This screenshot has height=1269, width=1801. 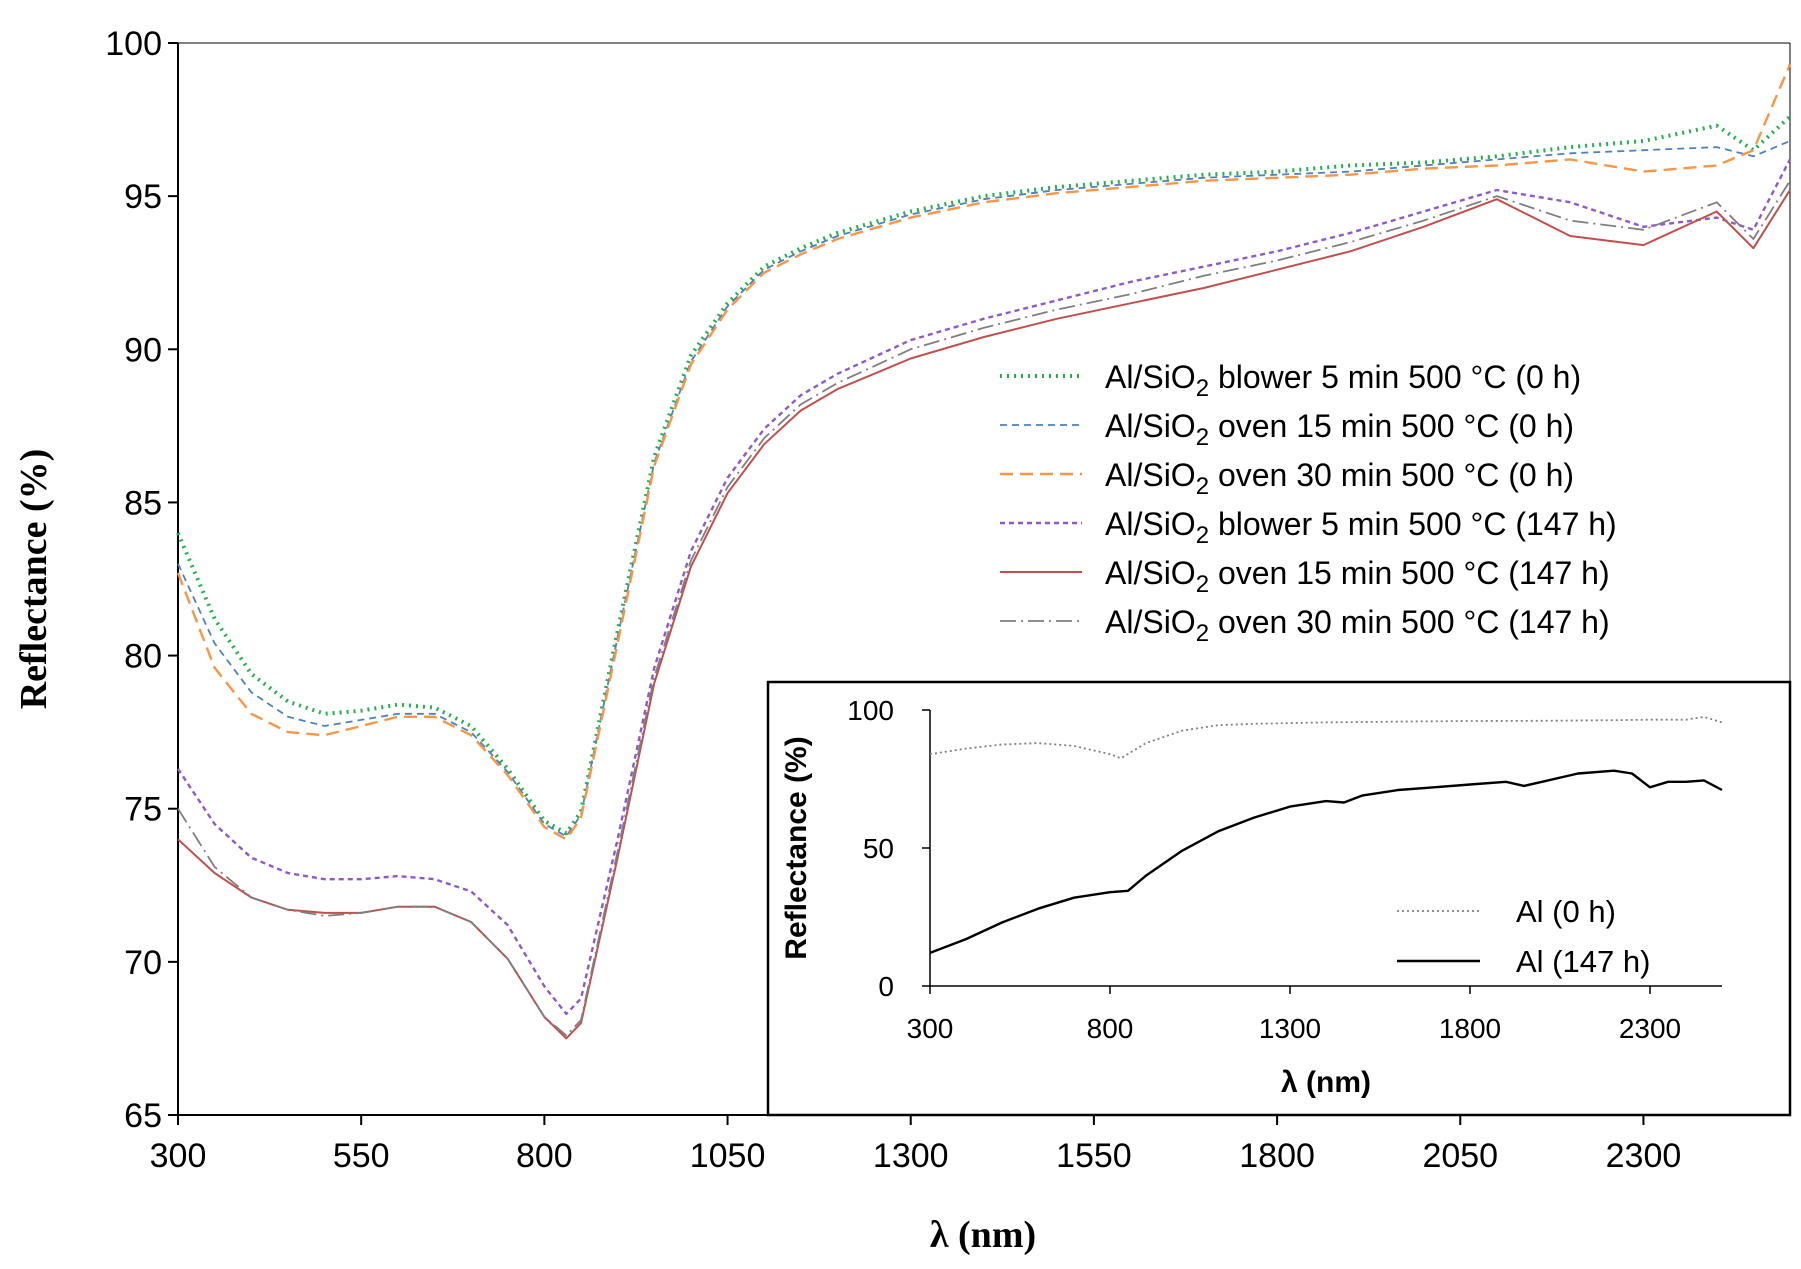 I want to click on main-x-tick-label: 1800, so click(x=1277, y=1156).